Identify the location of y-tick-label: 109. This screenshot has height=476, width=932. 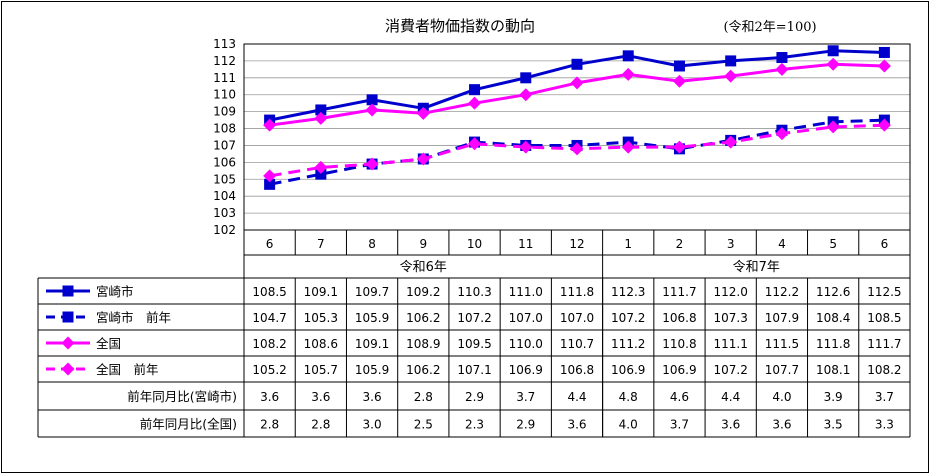
(224, 112).